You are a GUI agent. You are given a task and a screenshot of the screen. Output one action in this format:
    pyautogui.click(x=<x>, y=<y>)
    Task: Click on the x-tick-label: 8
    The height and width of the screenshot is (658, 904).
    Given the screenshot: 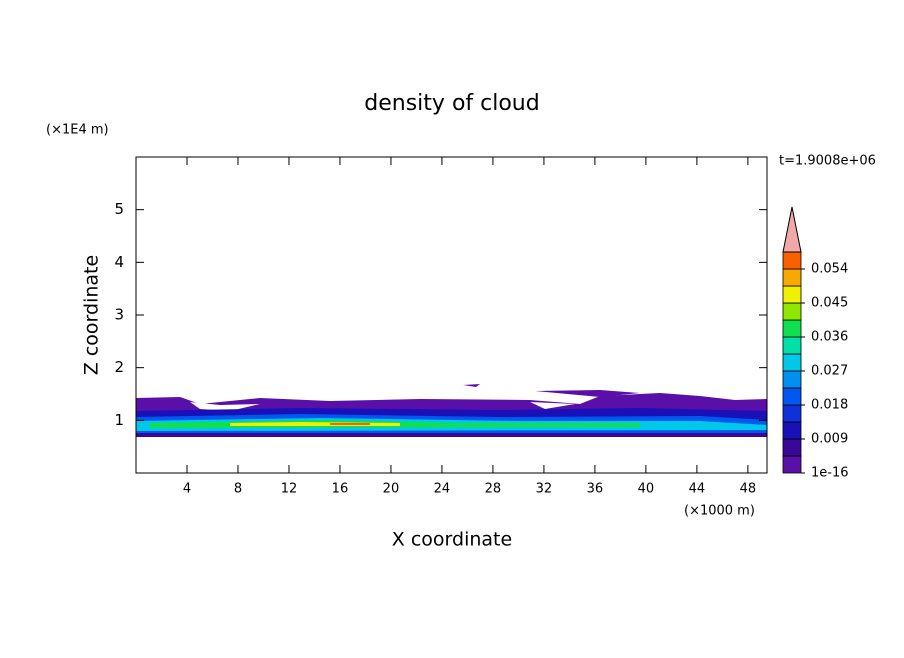 What is the action you would take?
    pyautogui.click(x=238, y=489)
    